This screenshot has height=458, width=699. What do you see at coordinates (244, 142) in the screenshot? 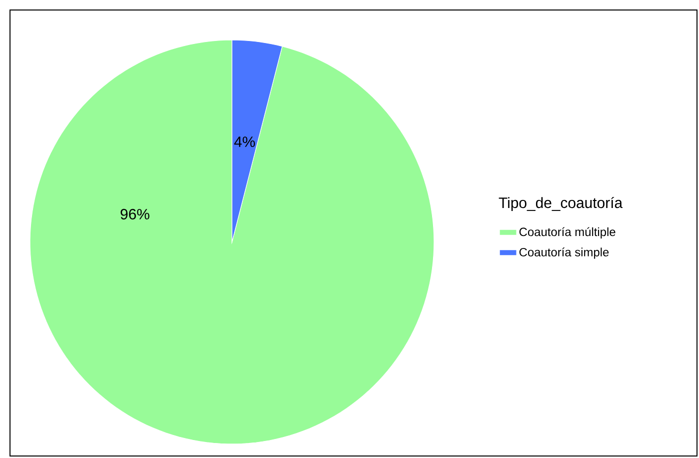
I see `data-label: 4%` at bounding box center [244, 142].